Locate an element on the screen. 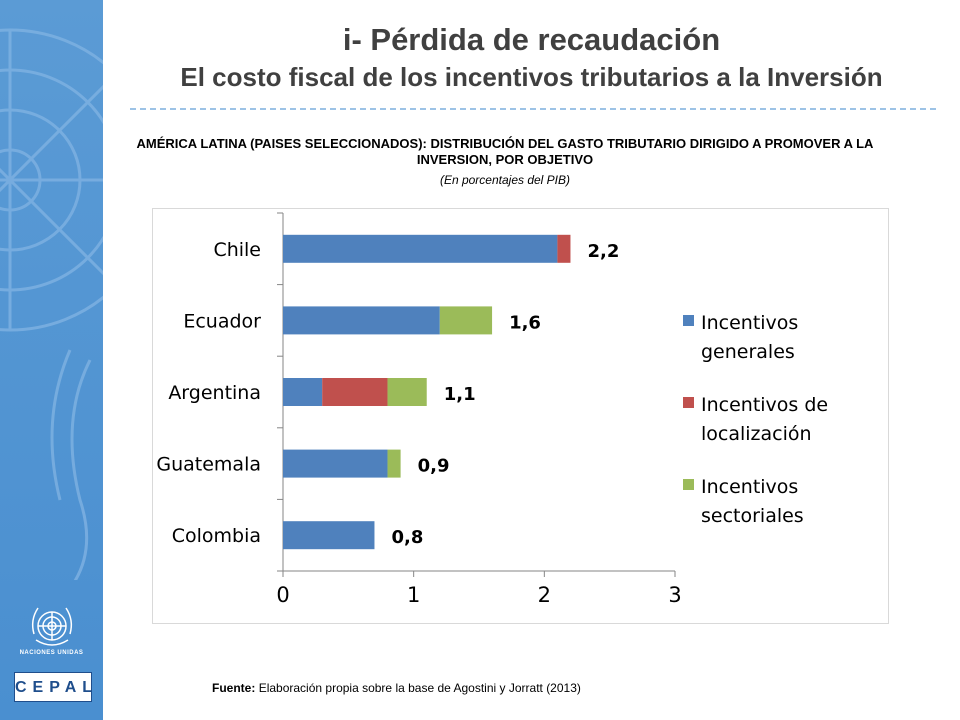 This screenshot has width=960, height=720. x-tick-label: 3 is located at coordinates (674, 595).